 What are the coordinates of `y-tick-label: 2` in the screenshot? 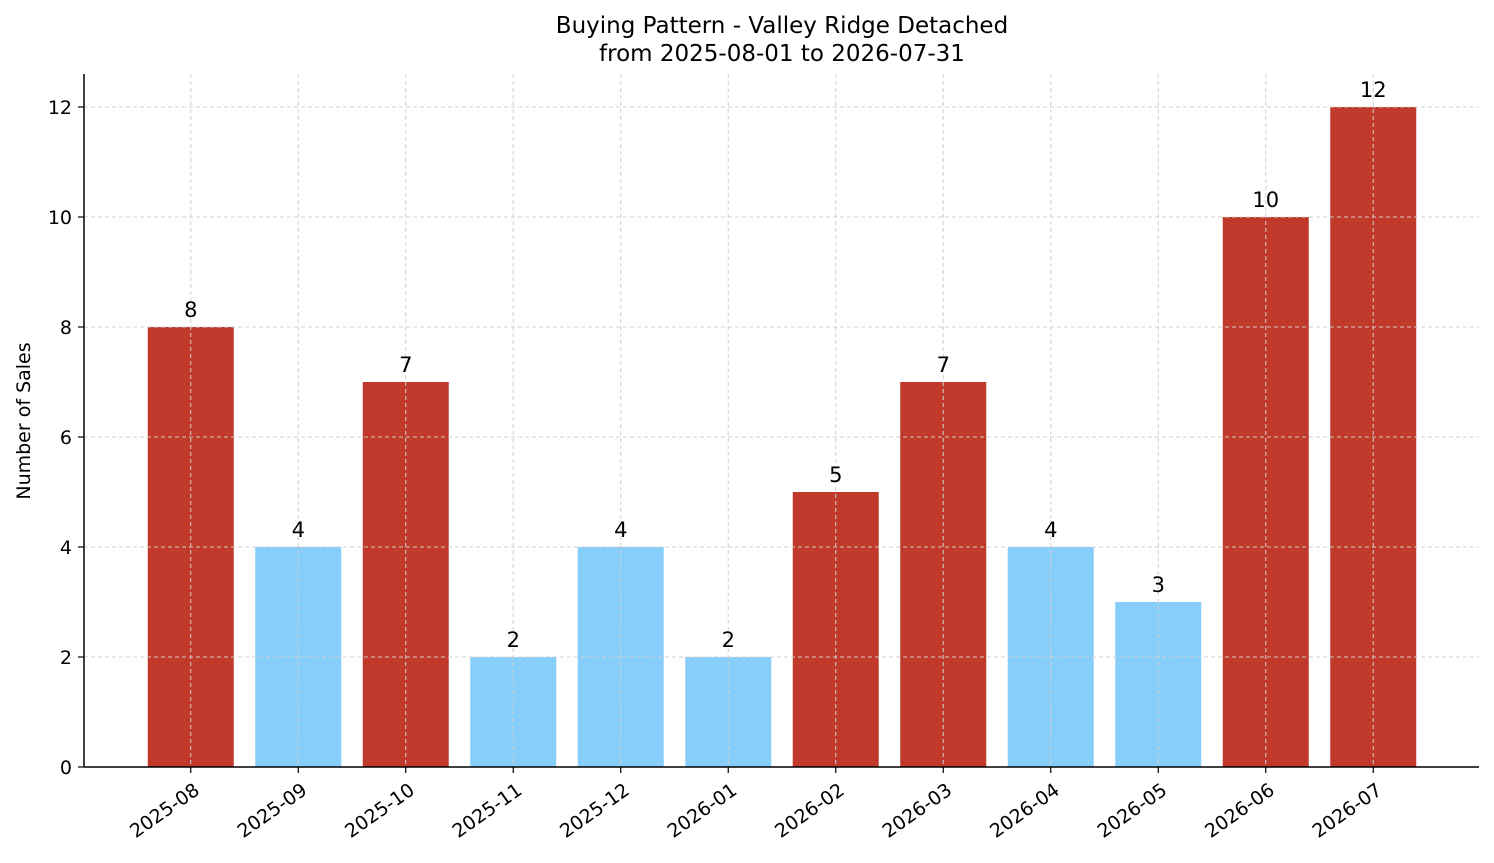 It's located at (66, 658).